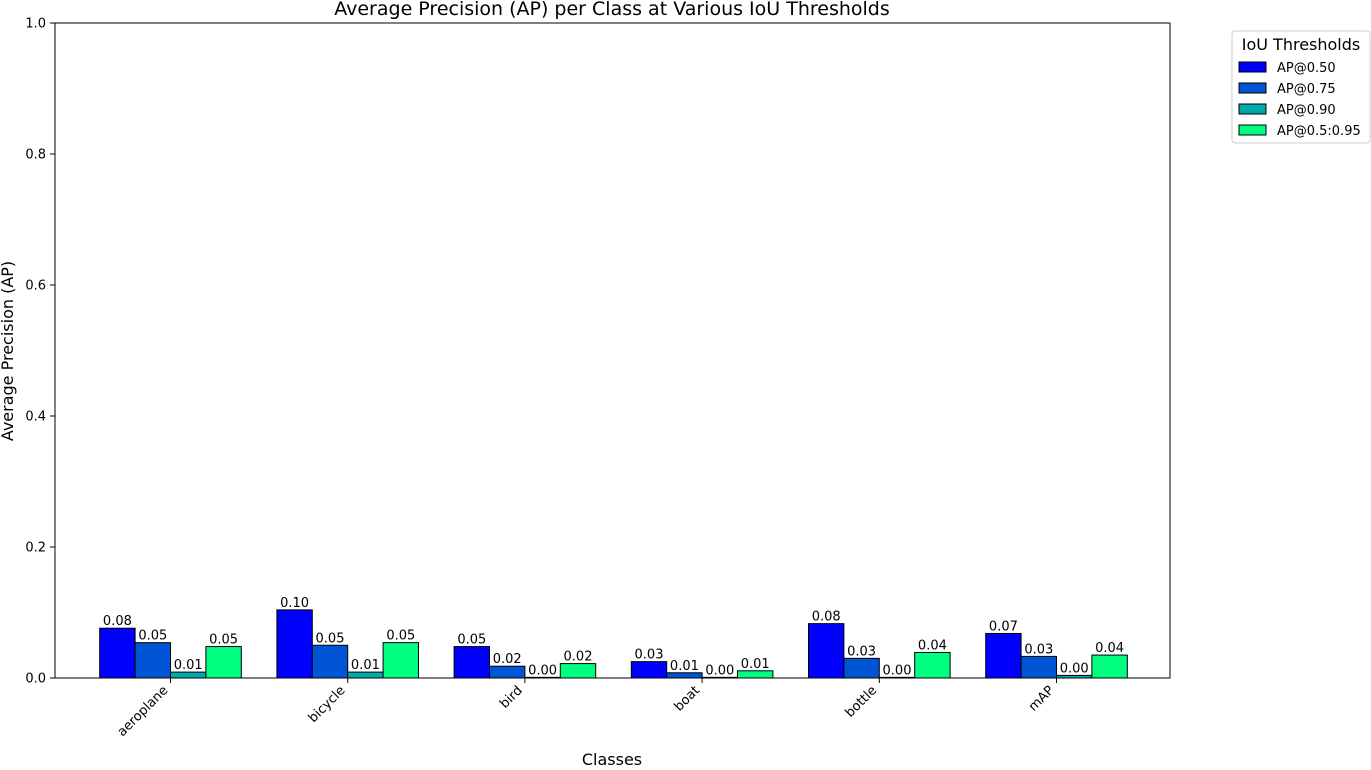  I want to click on legend-entry-label: AP@0.75, so click(1306, 89).